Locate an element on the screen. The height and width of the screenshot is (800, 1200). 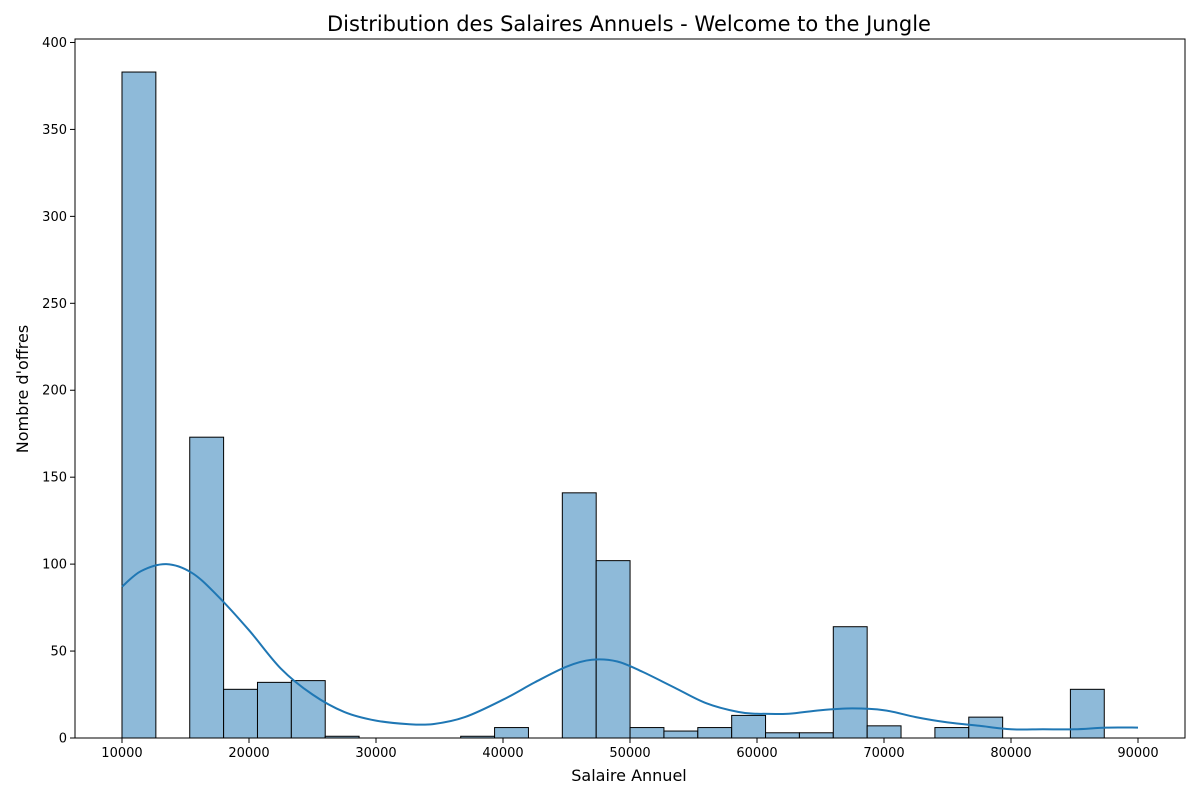
y-axis-label: Nombre d'offres is located at coordinates (22, 389).